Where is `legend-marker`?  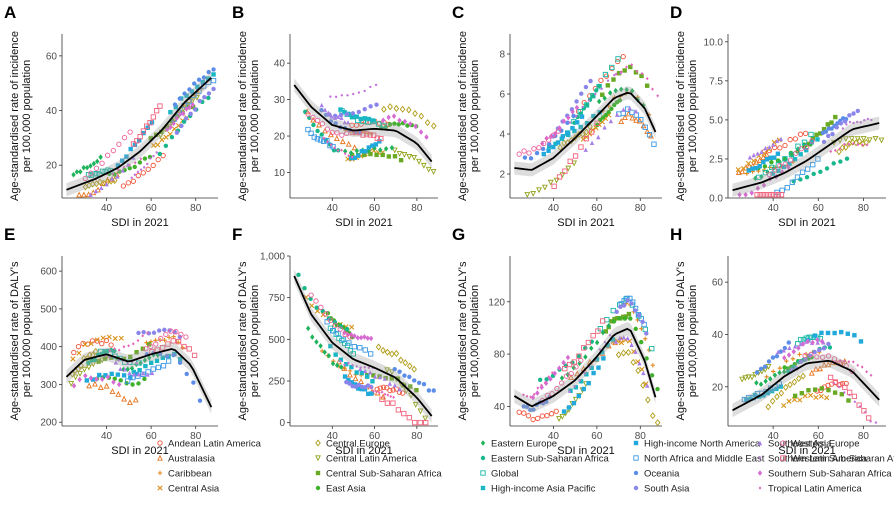
legend-marker is located at coordinates (483, 458).